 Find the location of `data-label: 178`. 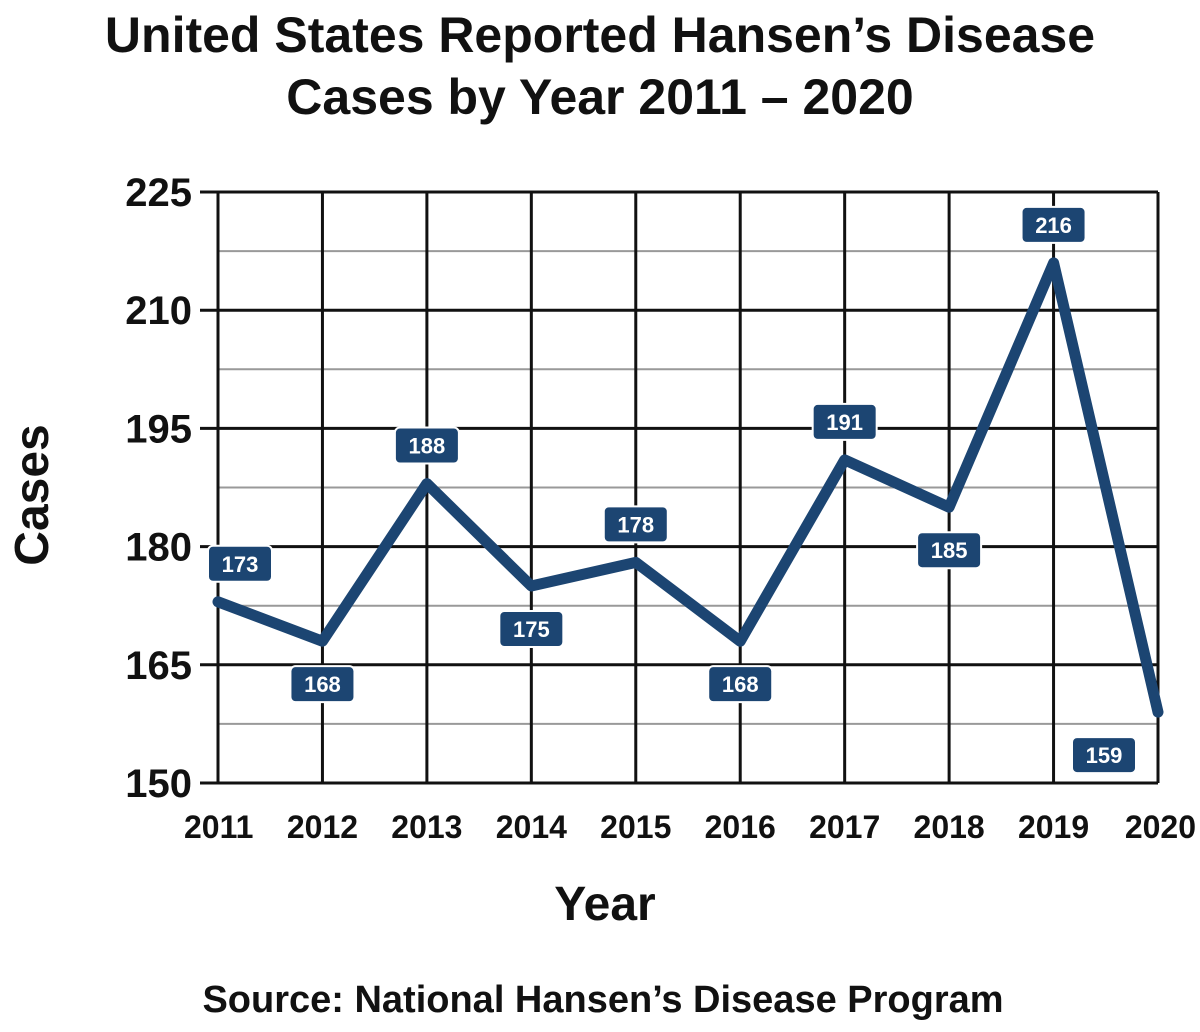

data-label: 178 is located at coordinates (635, 524).